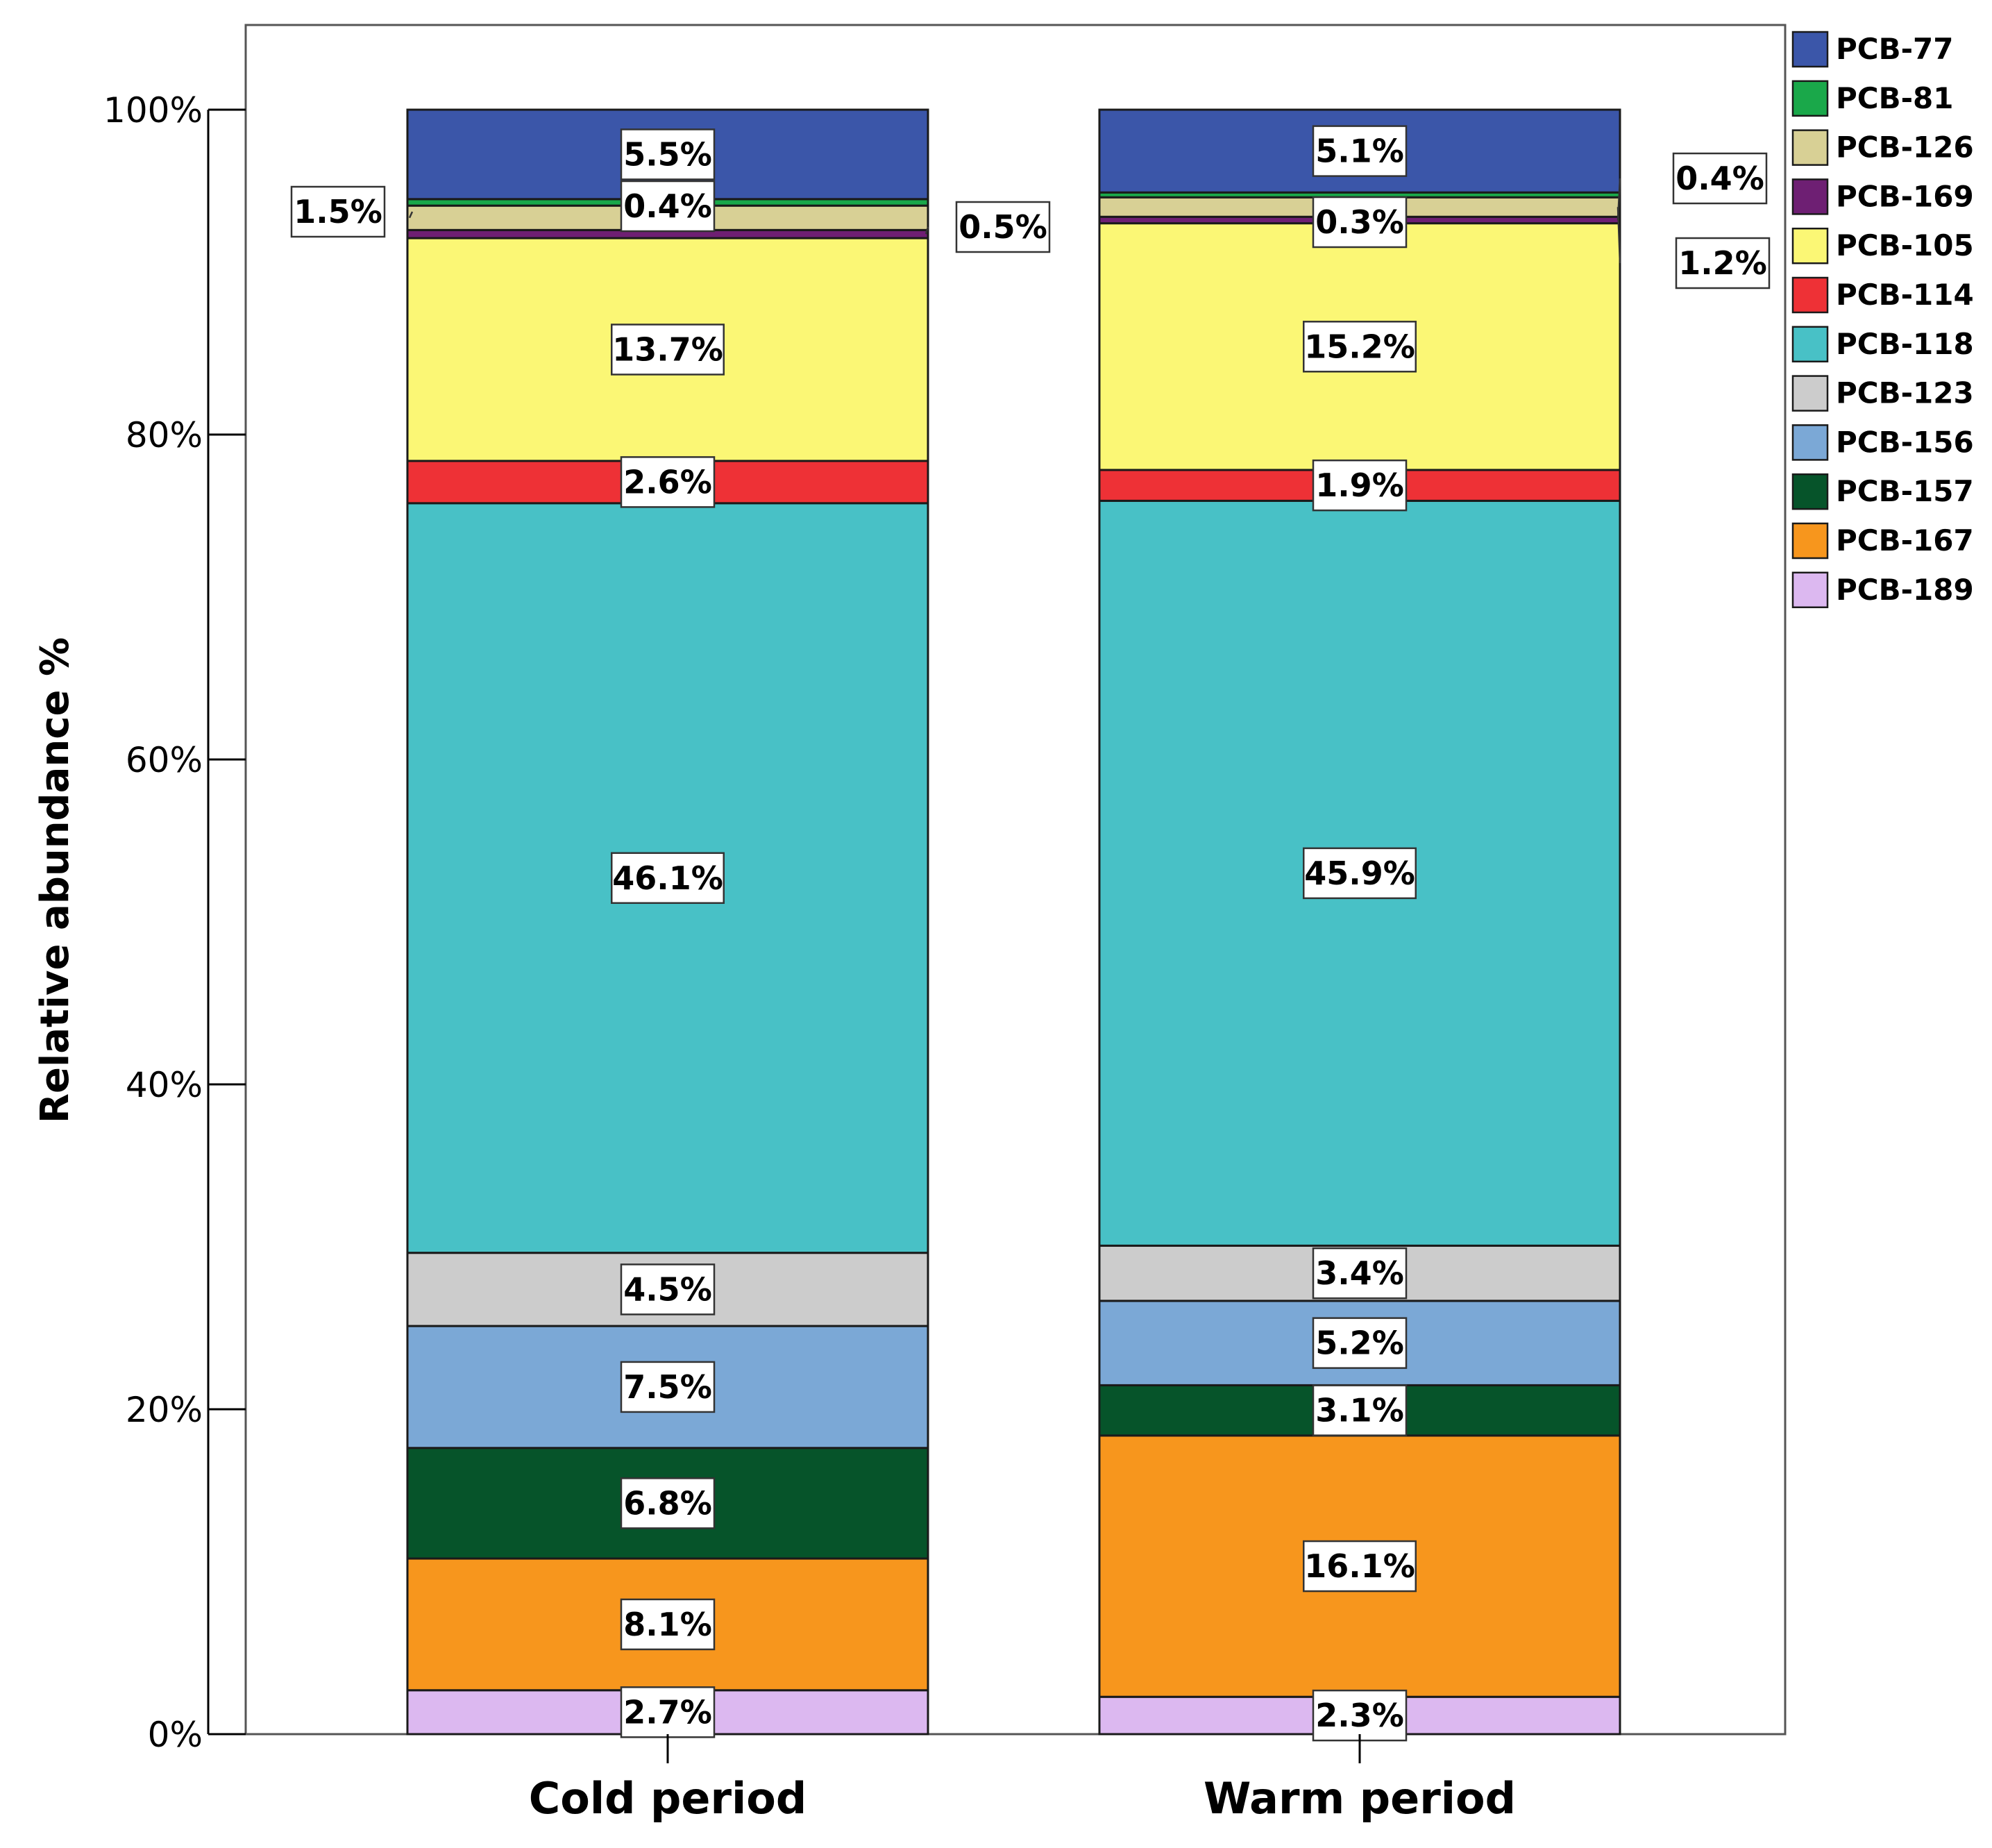 The image size is (1992, 1848). I want to click on data-label-warm-period-pcb-123-box, so click(1360, 1273).